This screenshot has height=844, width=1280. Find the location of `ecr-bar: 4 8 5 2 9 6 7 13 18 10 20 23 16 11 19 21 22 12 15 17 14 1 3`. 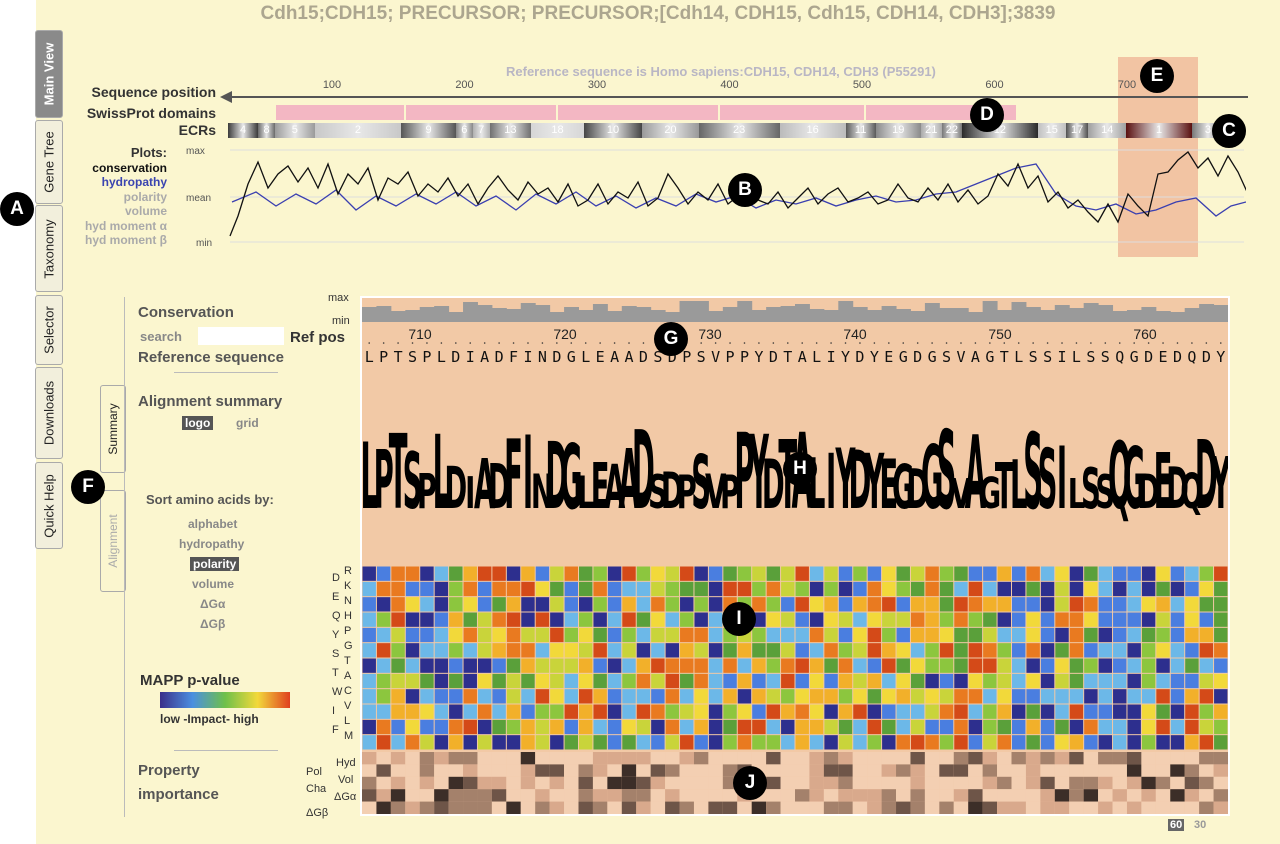

ecr-bar: 4 8 5 2 9 6 7 13 18 10 20 23 16 11 19 21 22 12 15 17 14 1 3 is located at coordinates (726, 130).